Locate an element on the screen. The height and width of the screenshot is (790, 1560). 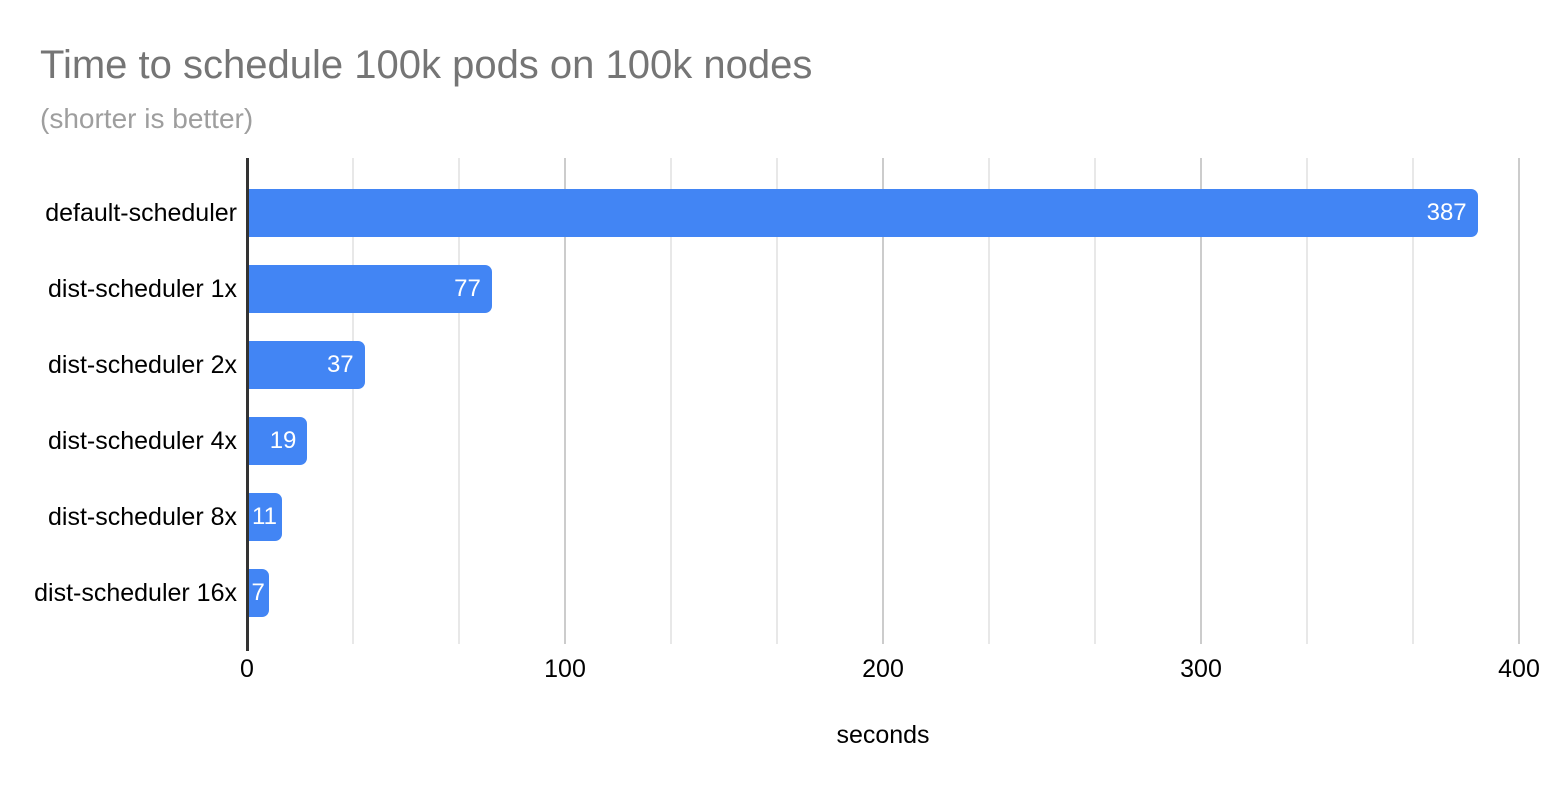
bar-row: dist-scheduler 1x 77 is located at coordinates (783, 288).